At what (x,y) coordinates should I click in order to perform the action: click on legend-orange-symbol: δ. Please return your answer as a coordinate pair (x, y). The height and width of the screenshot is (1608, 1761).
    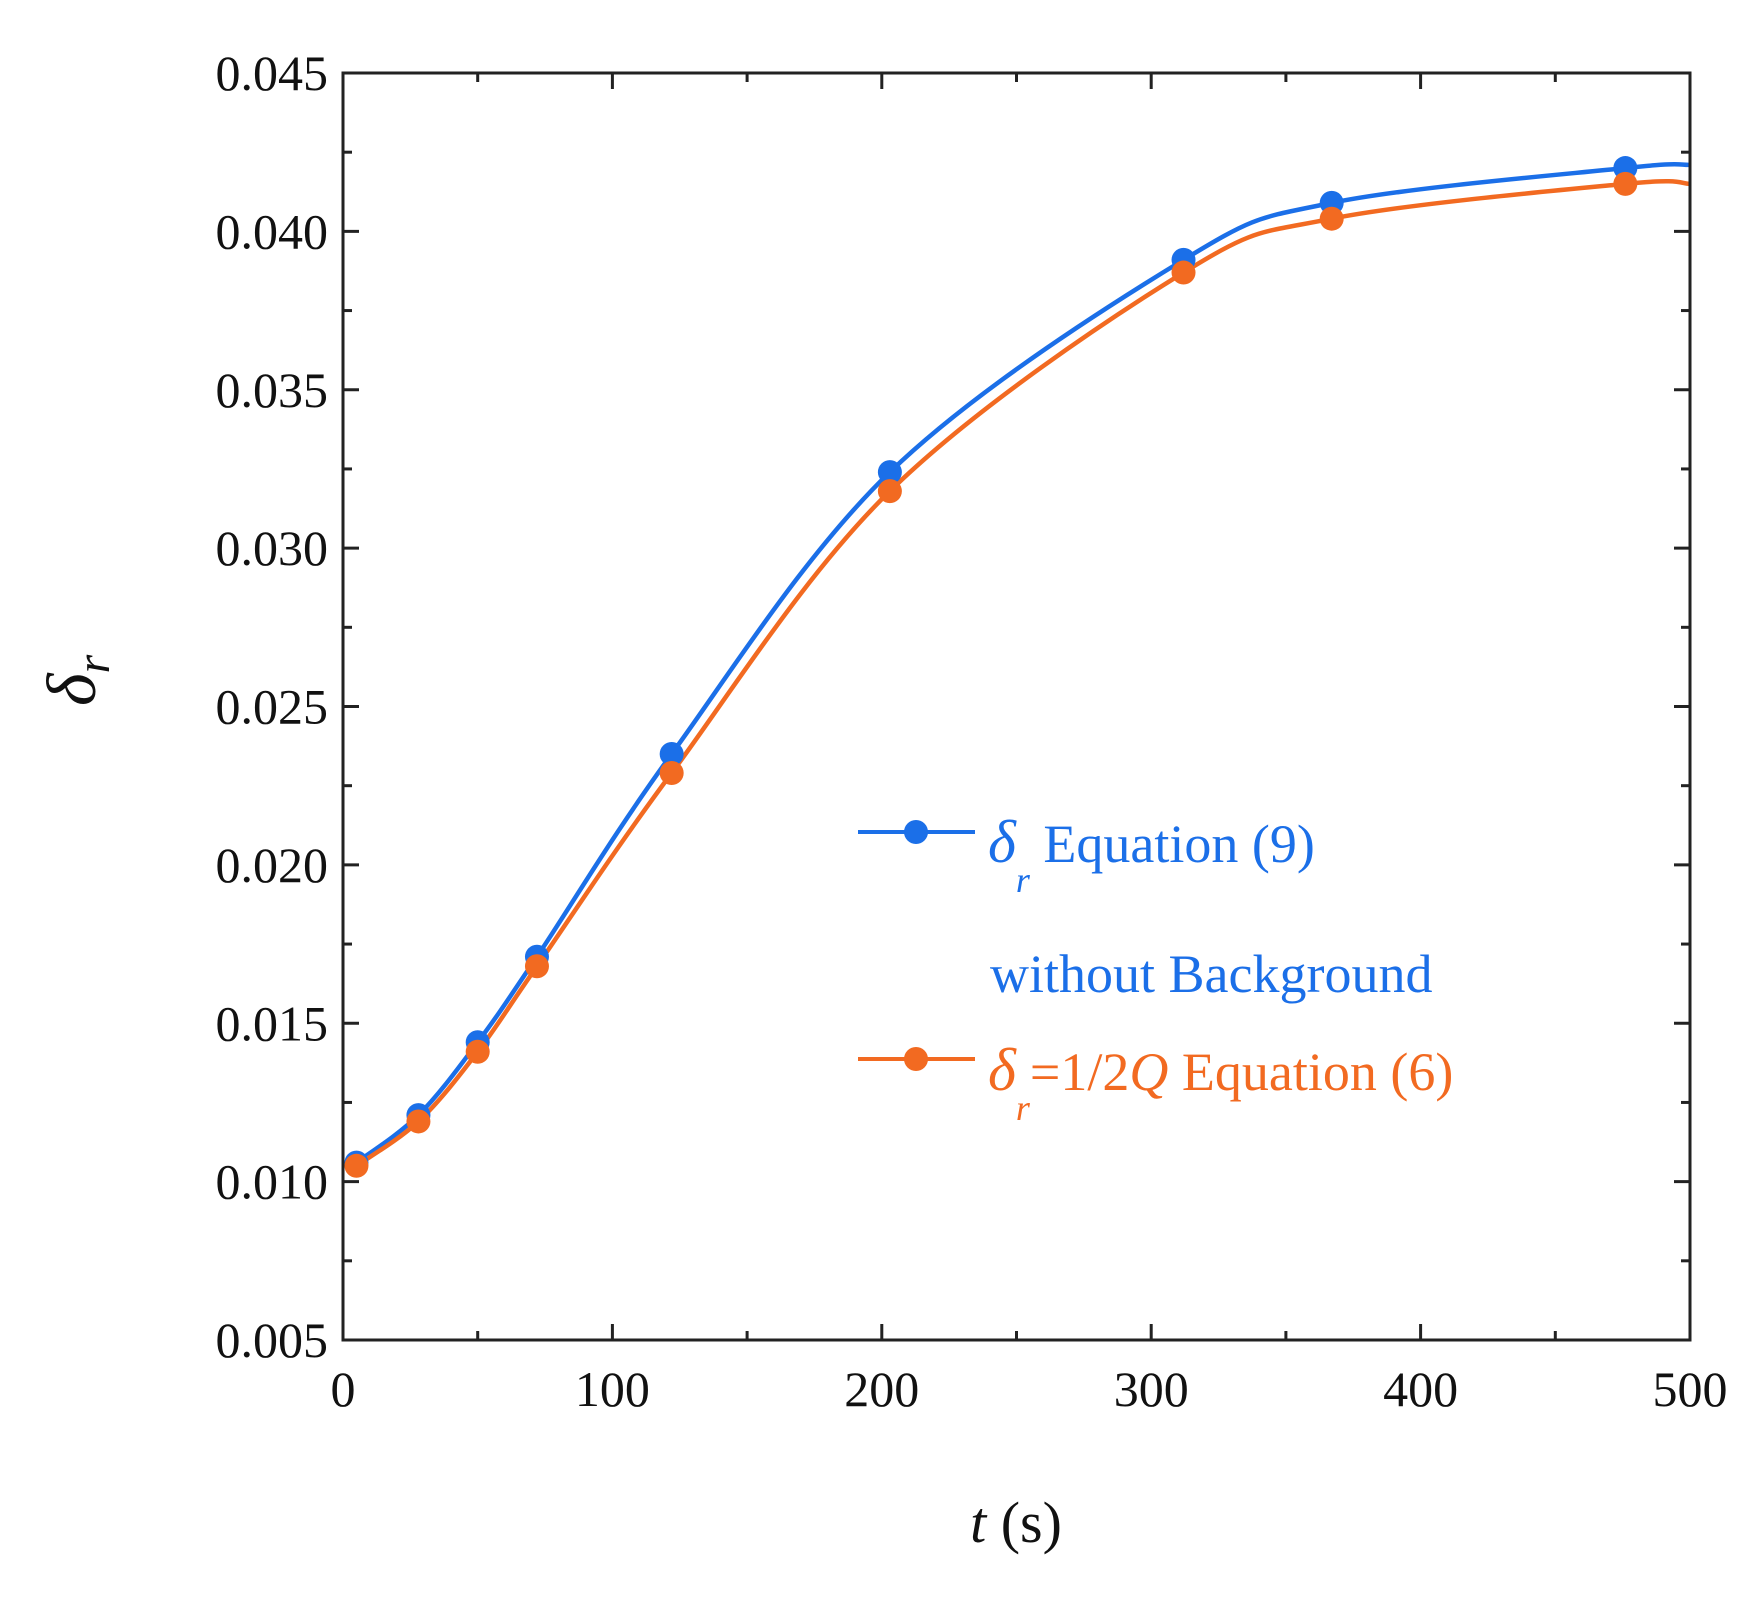
    Looking at the image, I should click on (1002, 1070).